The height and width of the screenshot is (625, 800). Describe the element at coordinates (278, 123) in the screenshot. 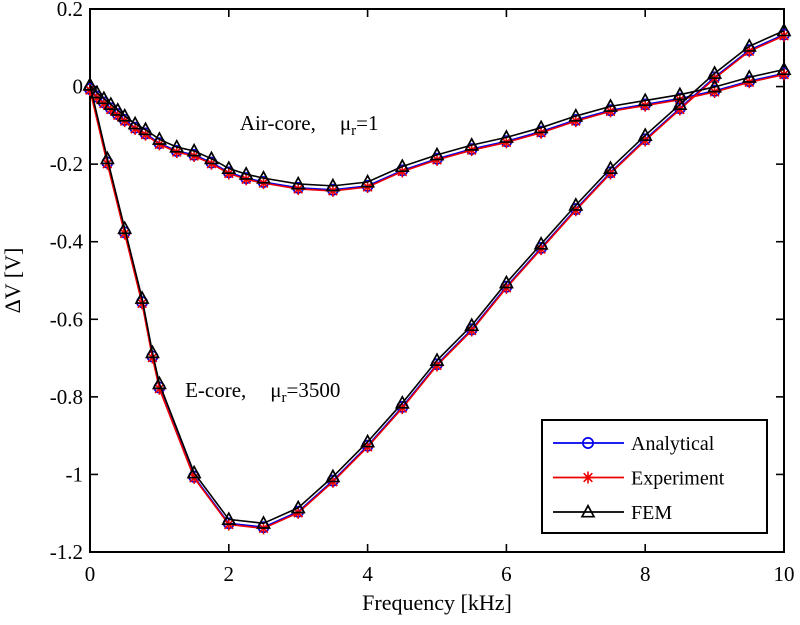

I see `annotation-text: Air-core,` at that location.